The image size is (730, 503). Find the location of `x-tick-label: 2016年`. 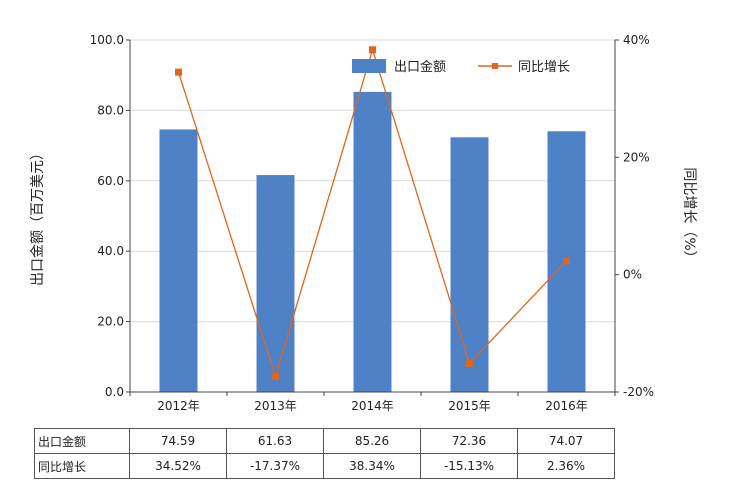

x-tick-label: 2016年 is located at coordinates (566, 406).